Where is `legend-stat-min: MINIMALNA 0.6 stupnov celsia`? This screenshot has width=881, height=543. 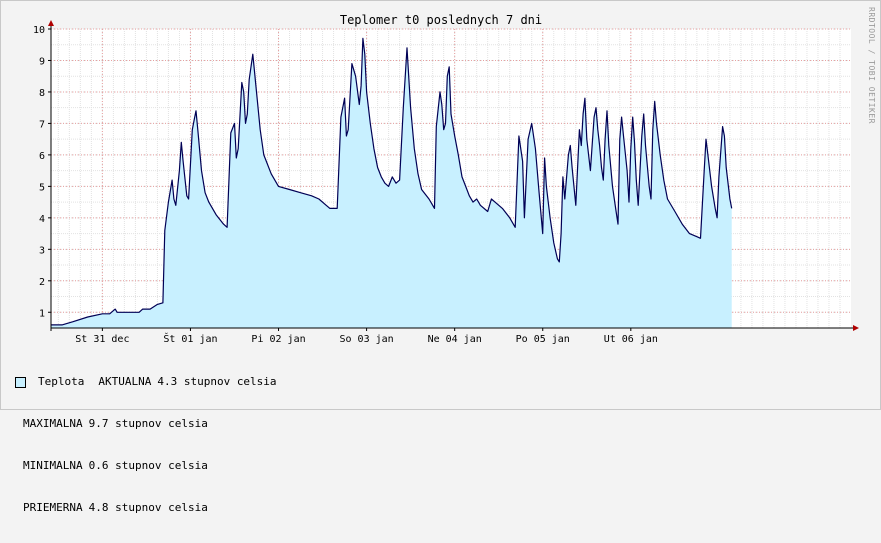 legend-stat-min: MINIMALNA 0.6 stupnov celsia is located at coordinates (146, 466).